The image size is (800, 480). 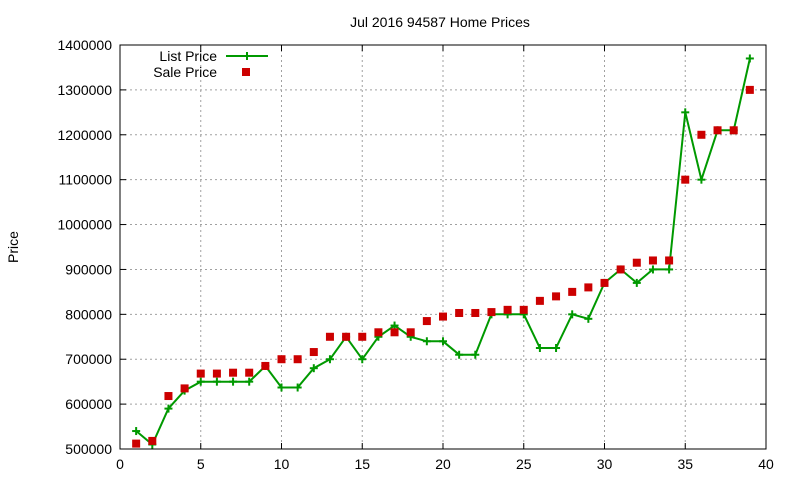 What do you see at coordinates (88, 449) in the screenshot?
I see `y-tick-label: 500000` at bounding box center [88, 449].